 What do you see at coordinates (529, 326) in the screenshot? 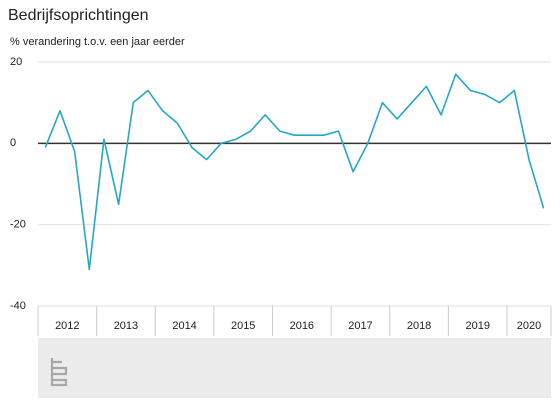
I see `x-tick-label: 2020` at bounding box center [529, 326].